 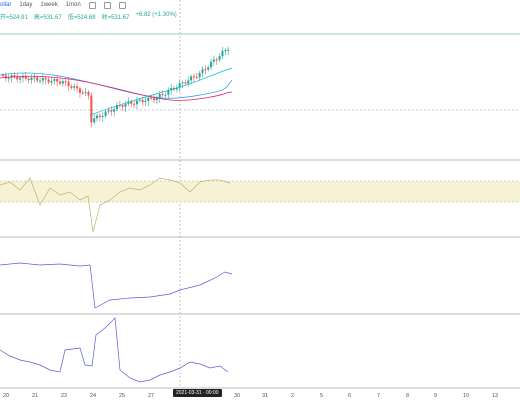 I want to click on x-tick-label: 20, so click(x=6, y=396).